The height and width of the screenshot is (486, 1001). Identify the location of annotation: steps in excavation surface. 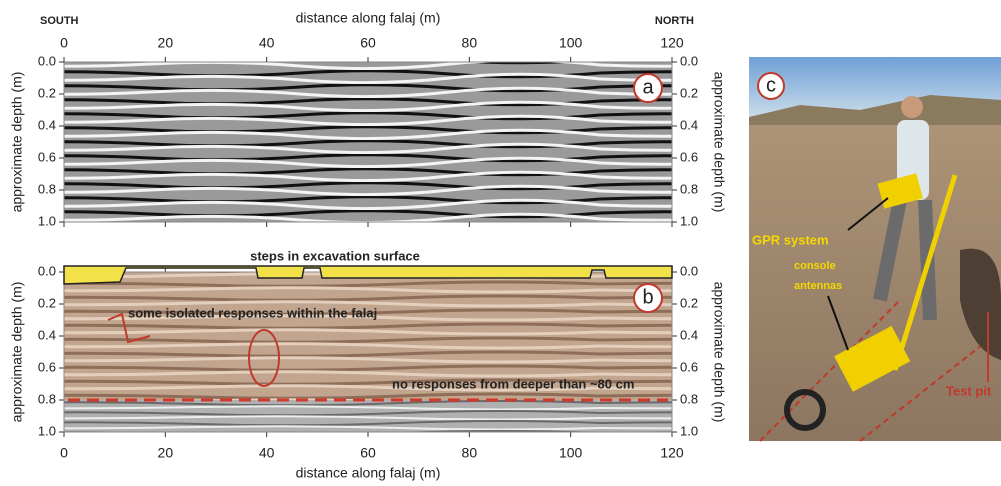
(335, 255).